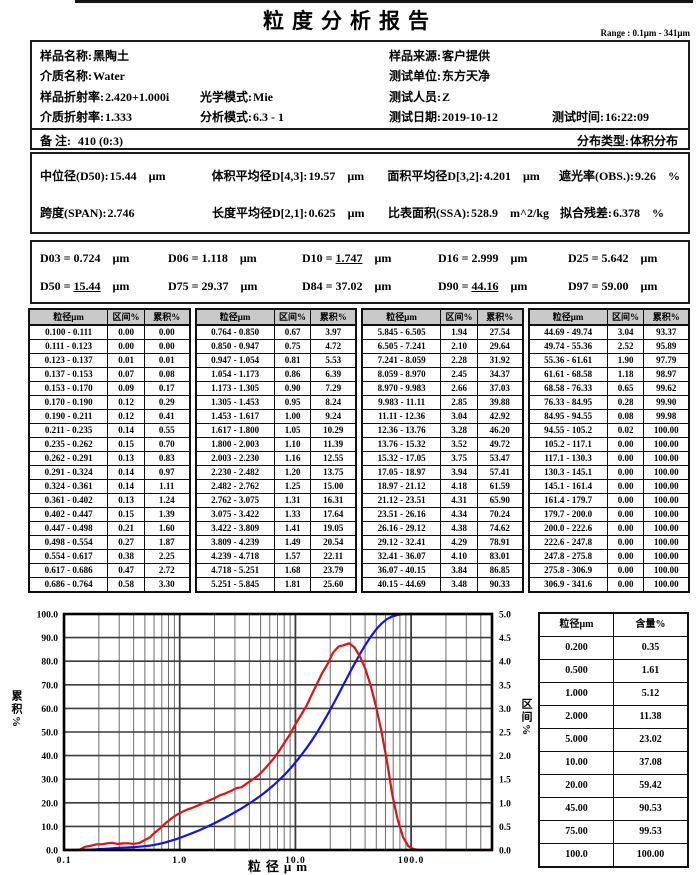 The image size is (700, 875). I want to click on table-row: 32.41 - 36.07 4.10 83.01, so click(442, 556).